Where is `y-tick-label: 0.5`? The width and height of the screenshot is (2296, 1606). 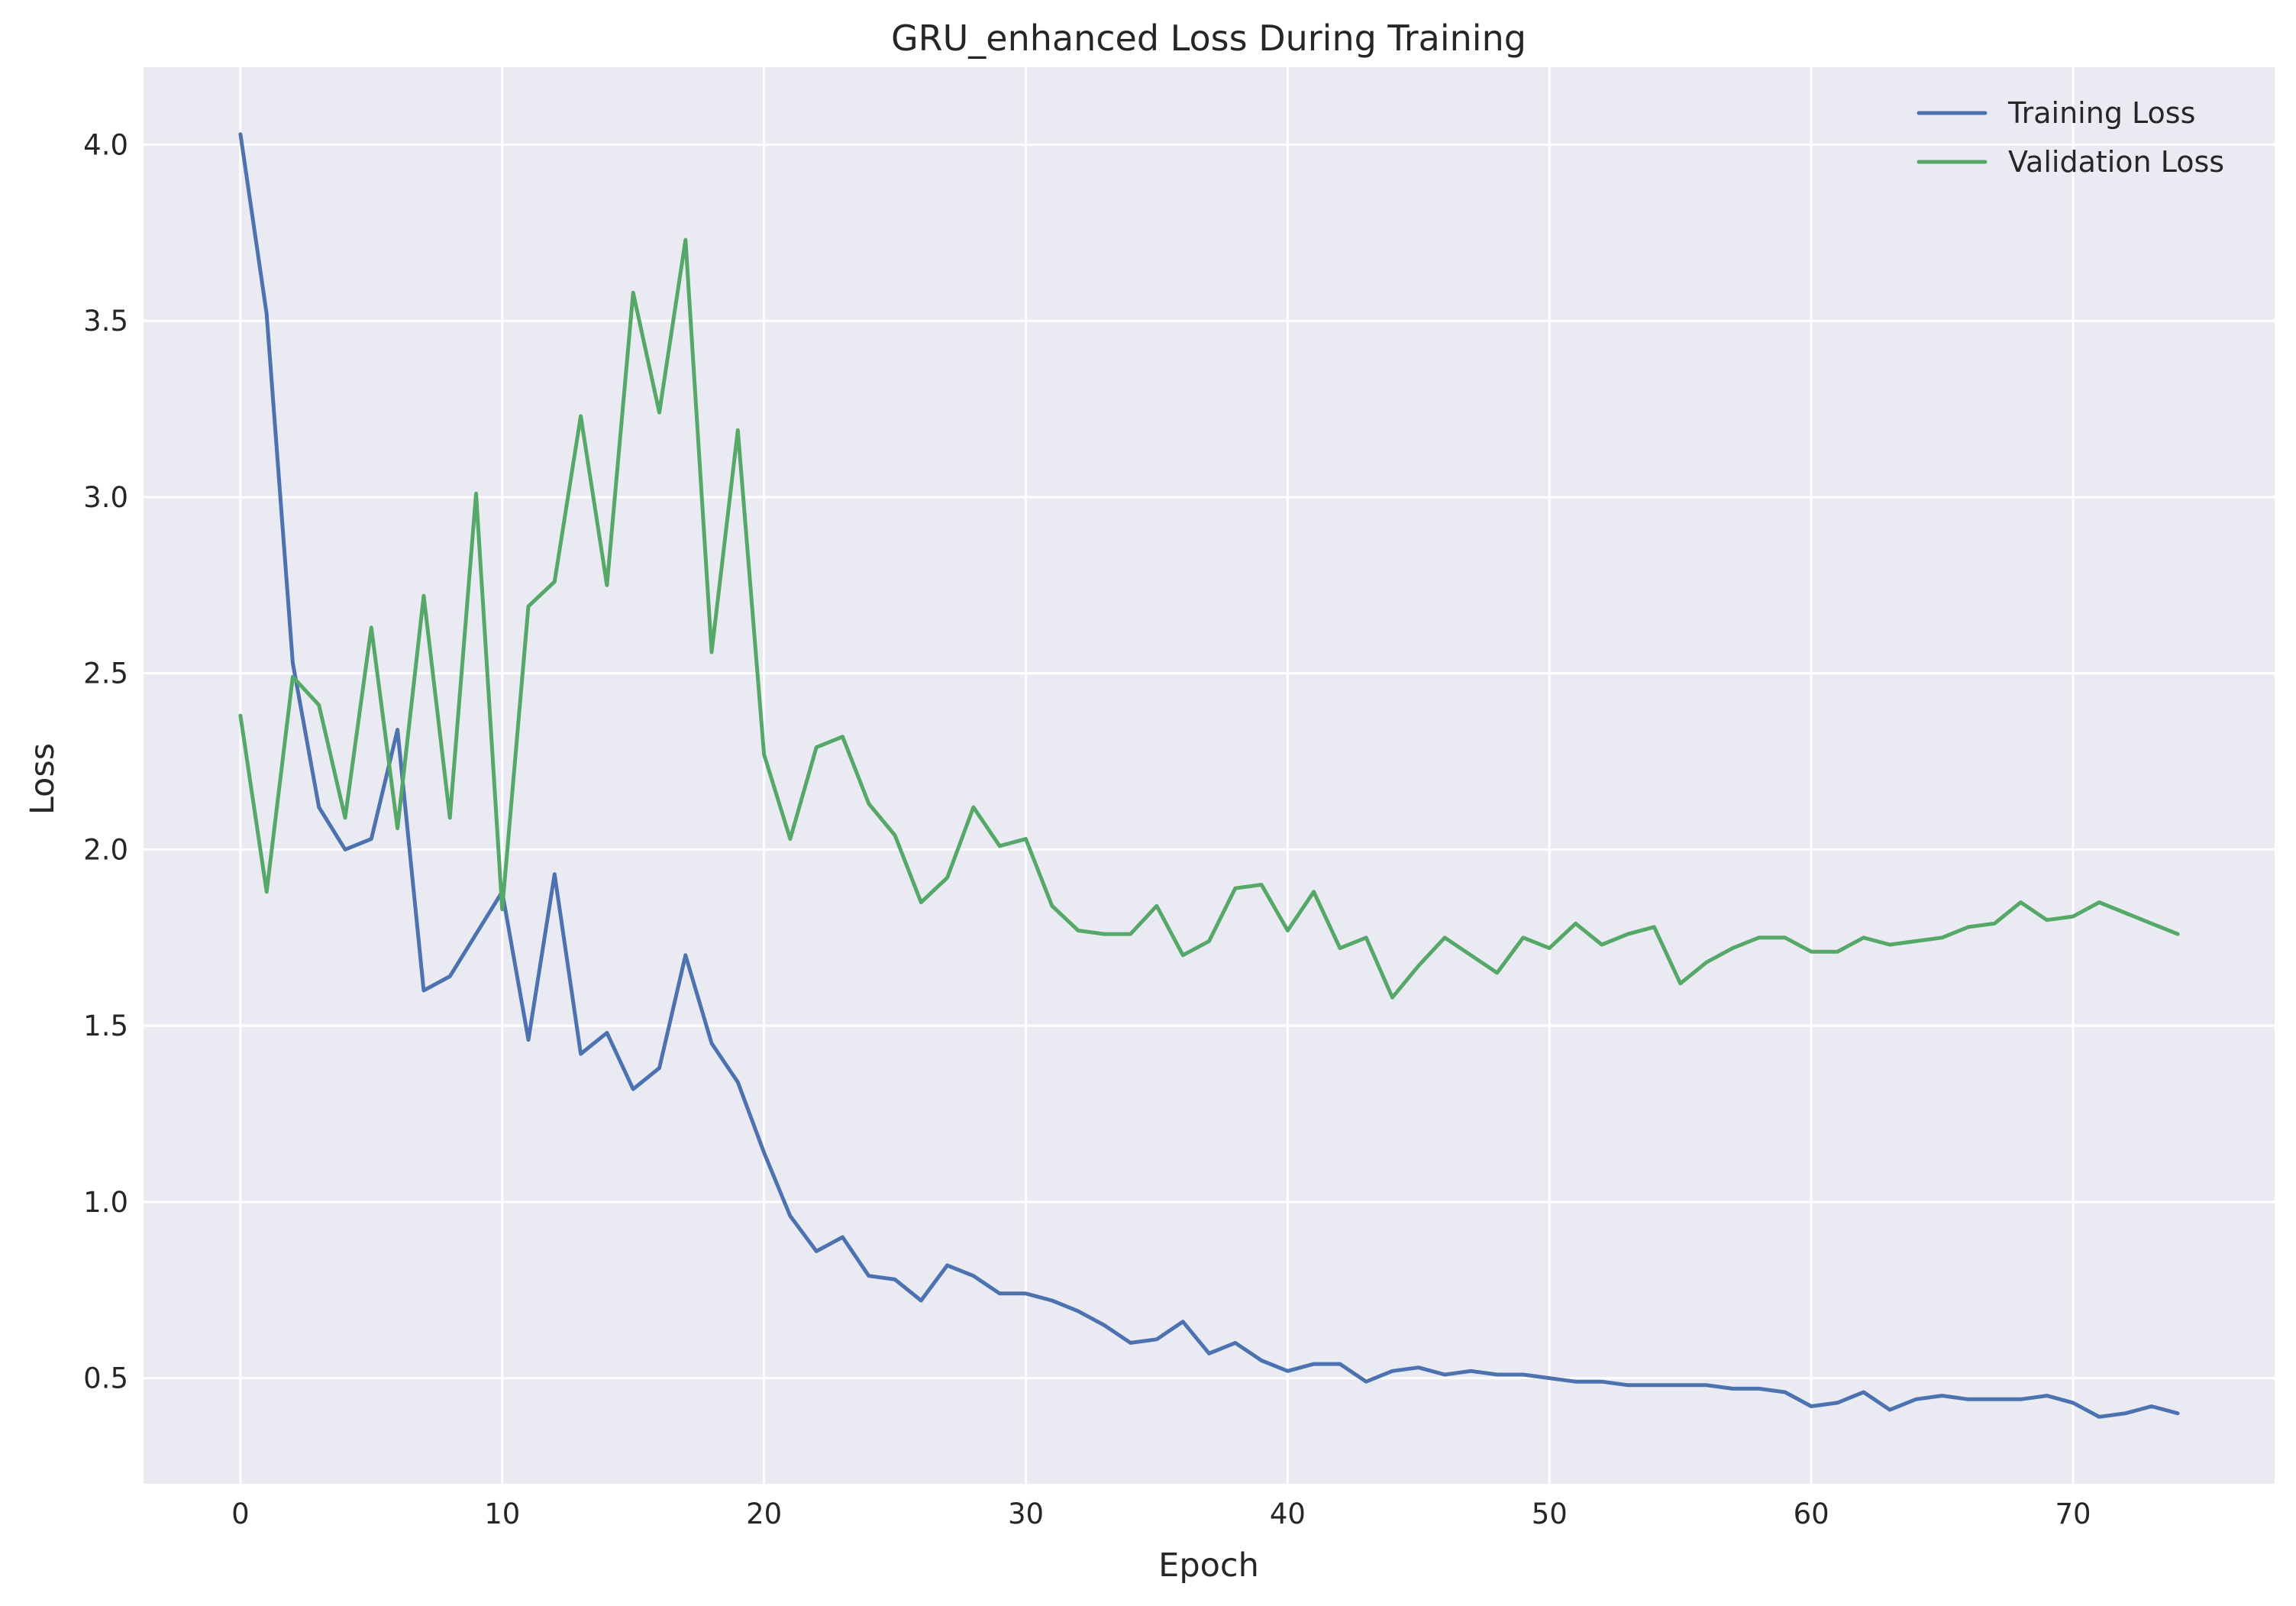 y-tick-label: 0.5 is located at coordinates (105, 1378).